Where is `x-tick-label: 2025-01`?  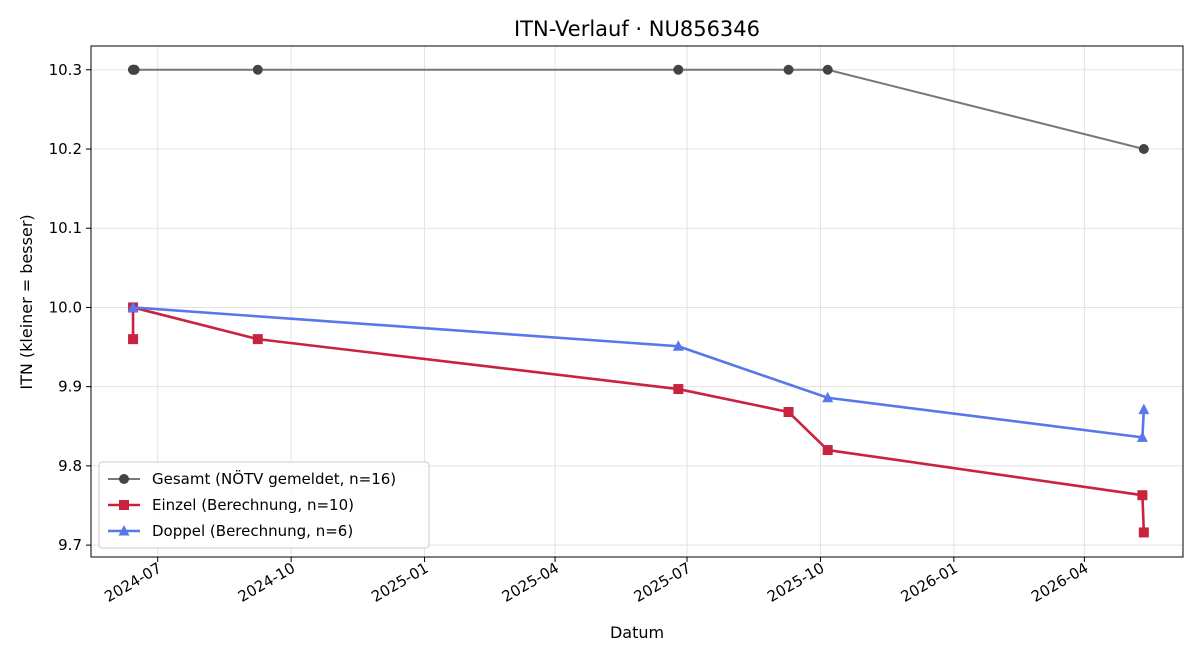 x-tick-label: 2025-01 is located at coordinates (399, 582).